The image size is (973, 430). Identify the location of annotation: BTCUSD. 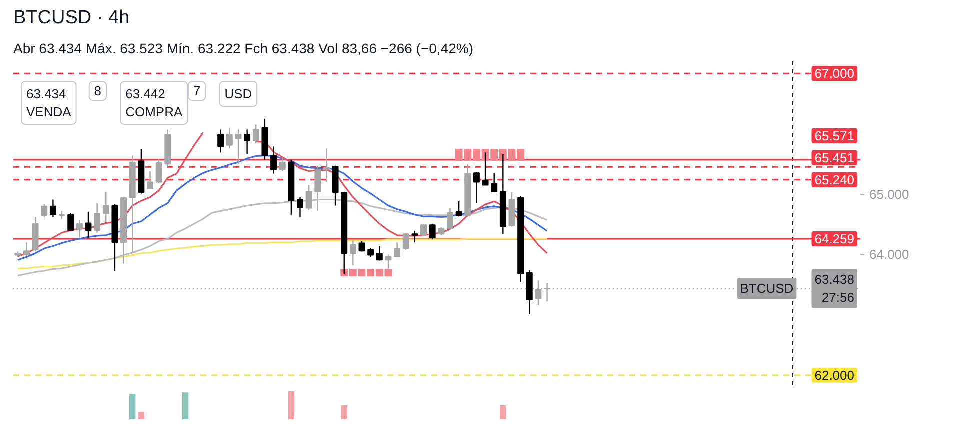
(767, 288).